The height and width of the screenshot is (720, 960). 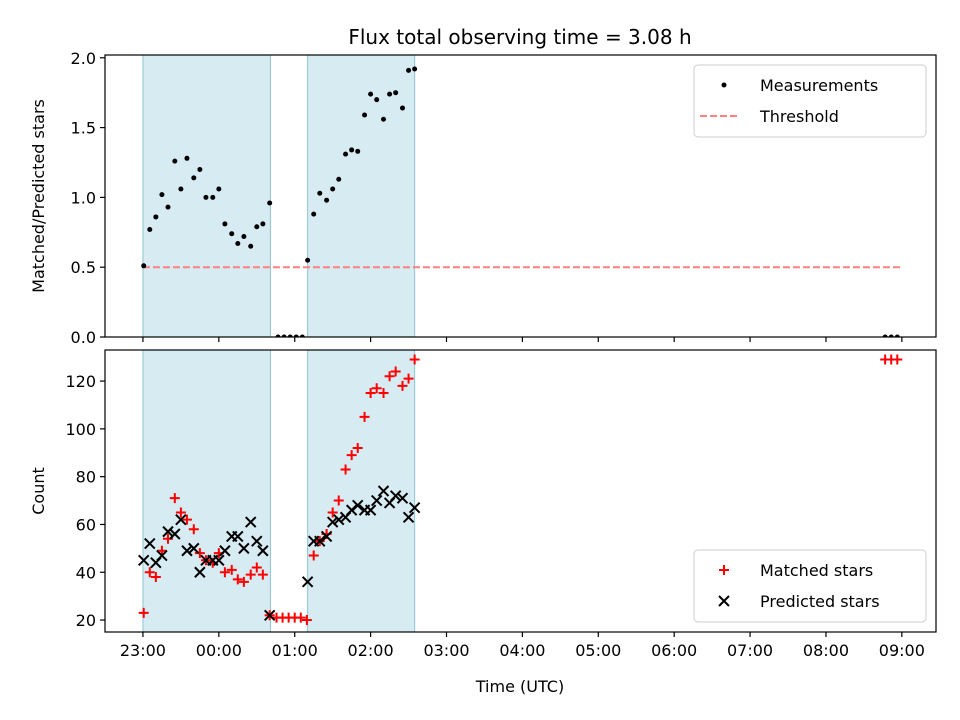 What do you see at coordinates (86, 572) in the screenshot?
I see `y-tick-label-1-1: 40` at bounding box center [86, 572].